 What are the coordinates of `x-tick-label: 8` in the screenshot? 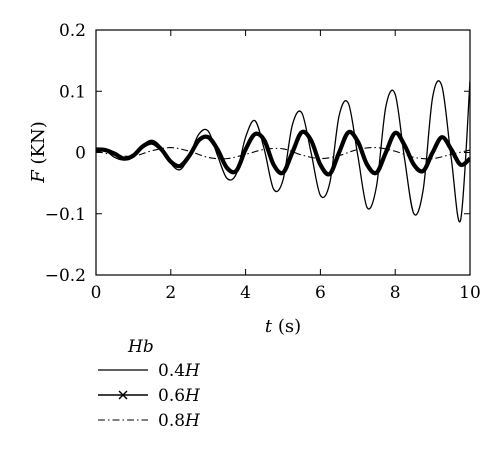 It's located at (395, 293).